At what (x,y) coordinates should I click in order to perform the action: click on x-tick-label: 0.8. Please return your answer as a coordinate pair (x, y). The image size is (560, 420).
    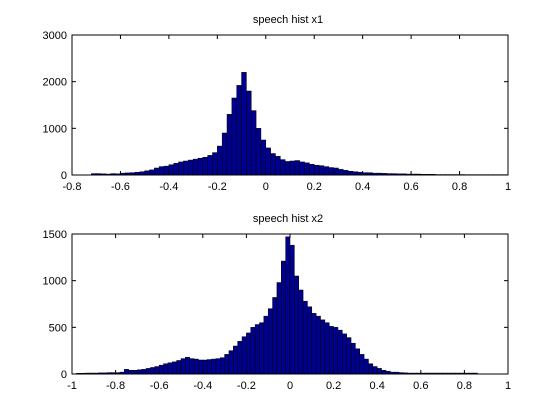
    Looking at the image, I should click on (459, 187).